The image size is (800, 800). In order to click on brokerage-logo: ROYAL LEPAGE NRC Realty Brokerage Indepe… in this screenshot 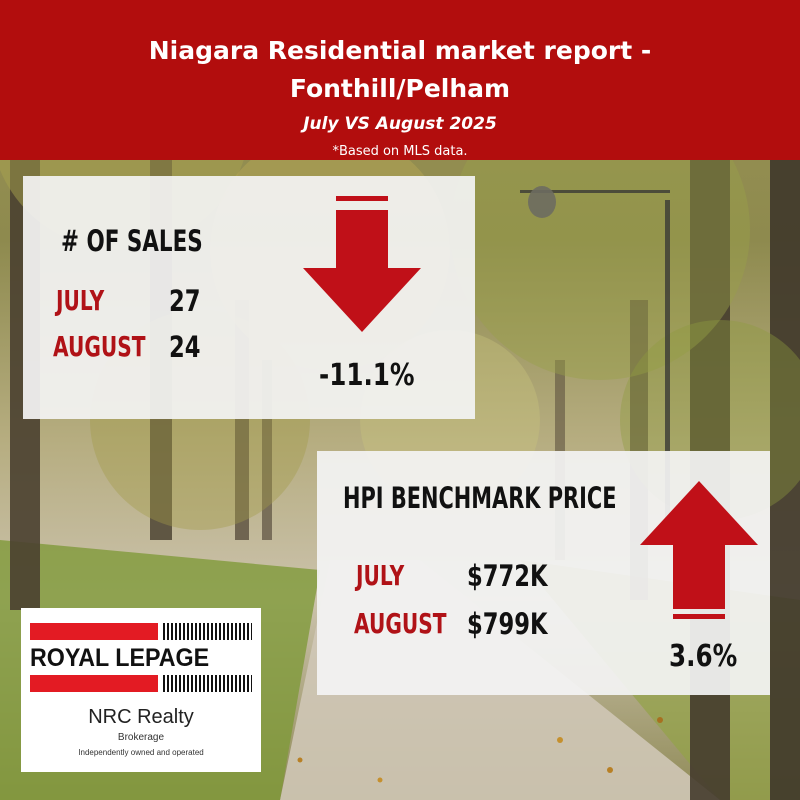, I will do `click(141, 690)`.